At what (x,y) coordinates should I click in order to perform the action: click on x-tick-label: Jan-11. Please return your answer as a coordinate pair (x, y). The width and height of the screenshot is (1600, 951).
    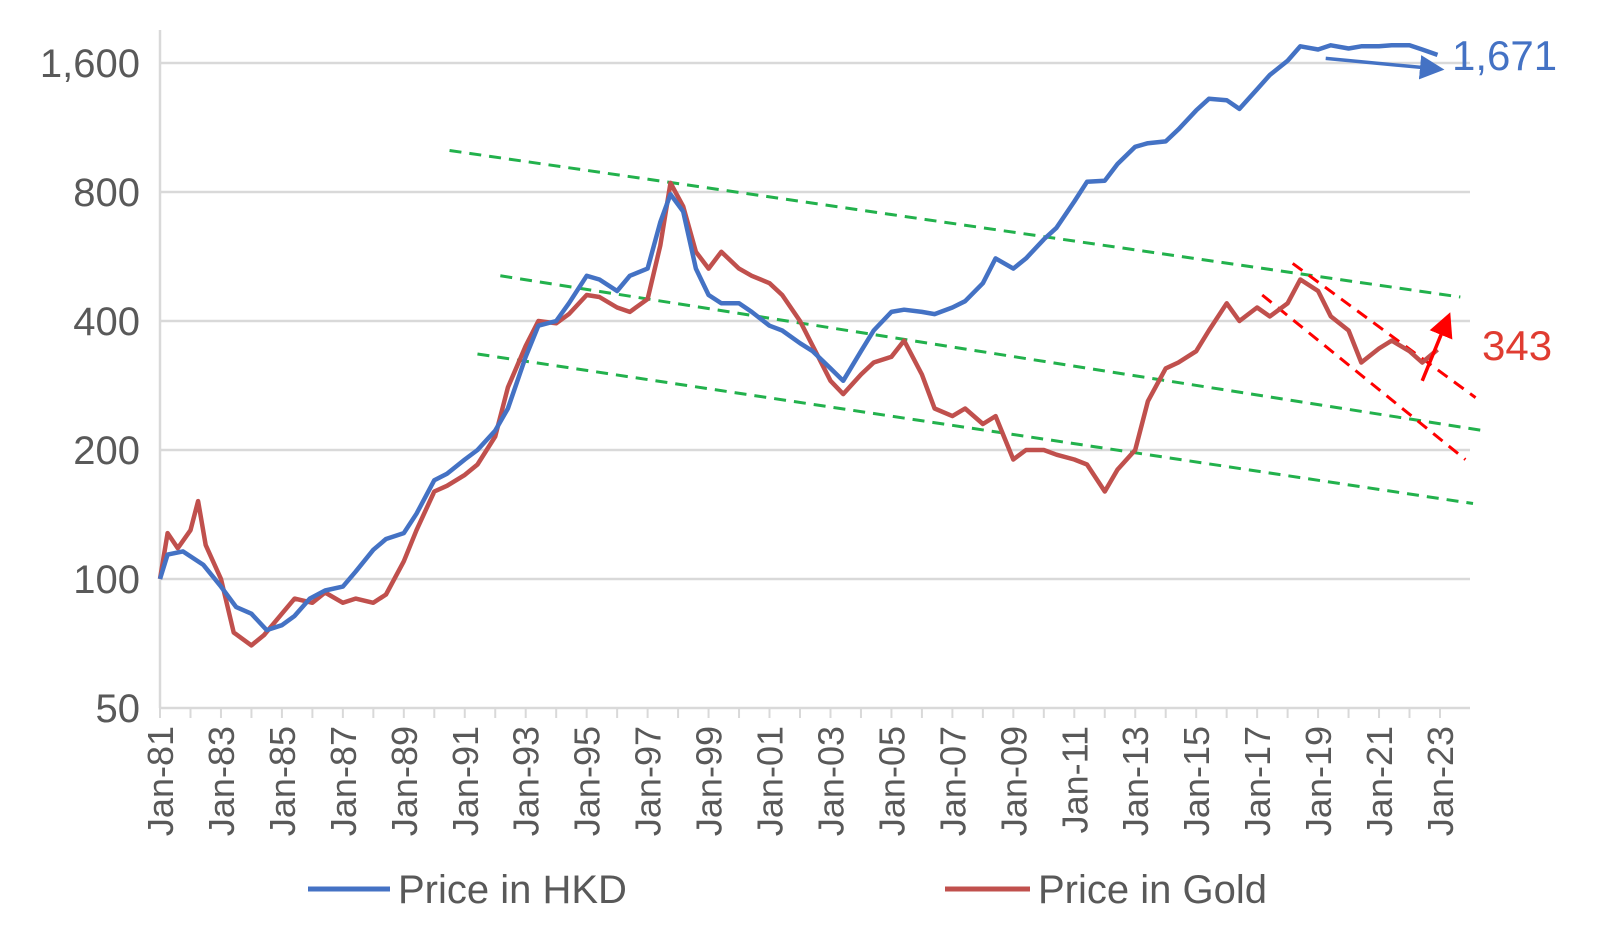
    Looking at the image, I should click on (1074, 779).